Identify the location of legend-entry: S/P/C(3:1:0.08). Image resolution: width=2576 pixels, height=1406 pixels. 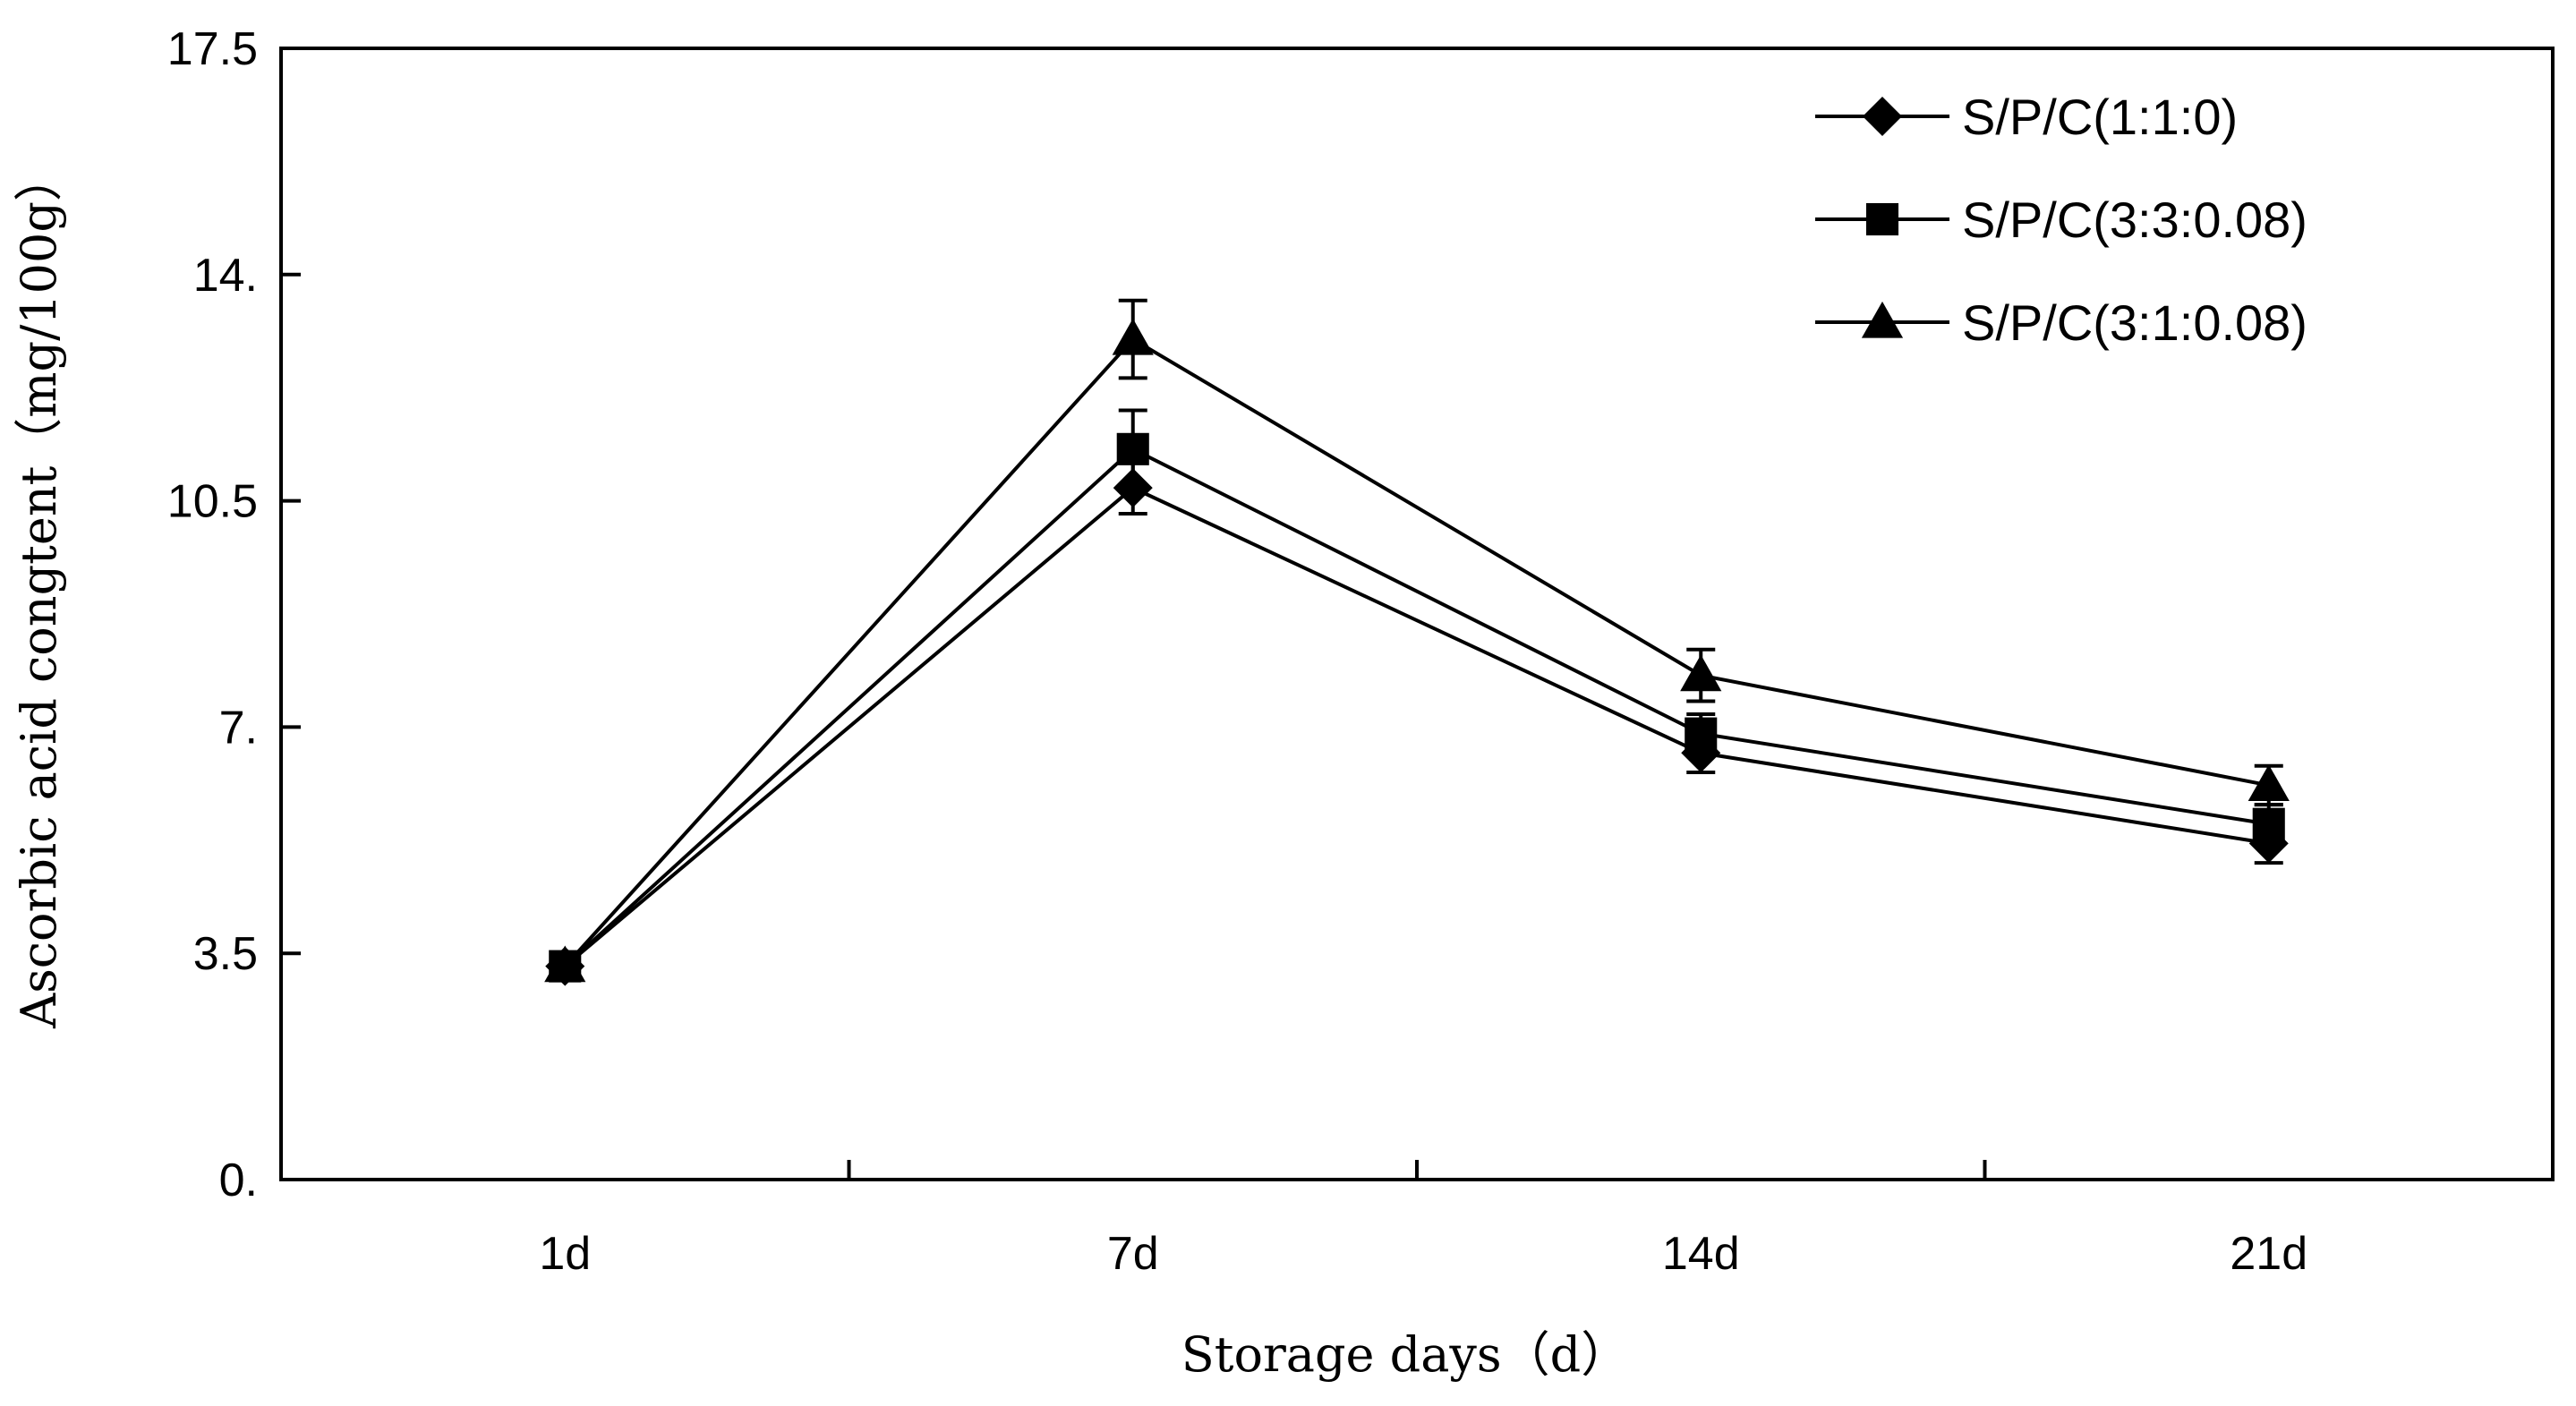
(2061, 322).